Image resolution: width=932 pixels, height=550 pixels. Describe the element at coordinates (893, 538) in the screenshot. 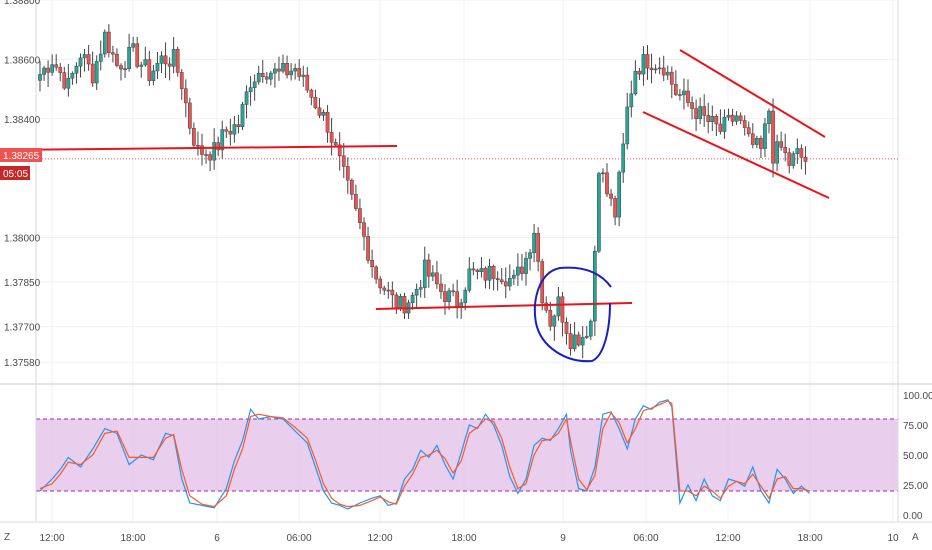

I see `time-tick-label: 10` at that location.